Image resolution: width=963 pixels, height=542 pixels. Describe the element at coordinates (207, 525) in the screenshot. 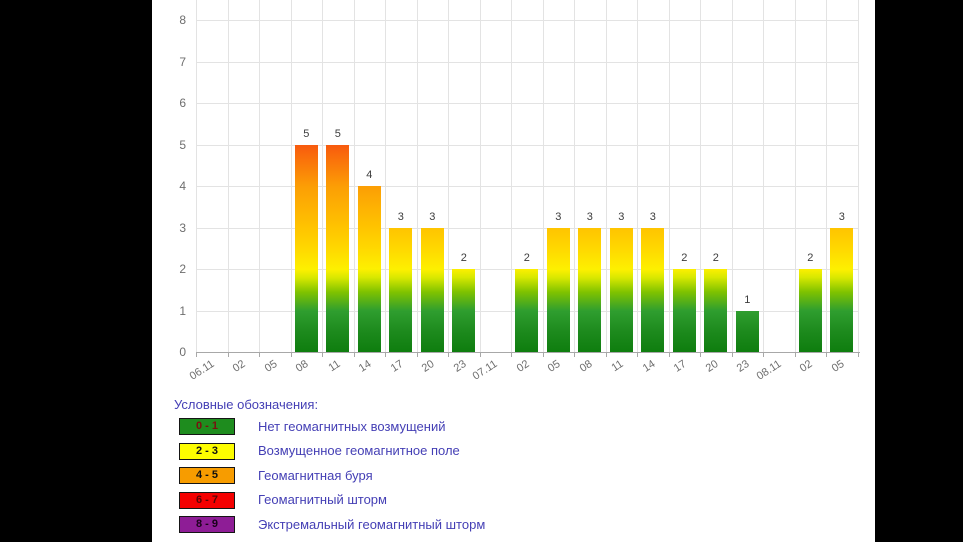

I see `legend-swatch: 8 - 9` at that location.